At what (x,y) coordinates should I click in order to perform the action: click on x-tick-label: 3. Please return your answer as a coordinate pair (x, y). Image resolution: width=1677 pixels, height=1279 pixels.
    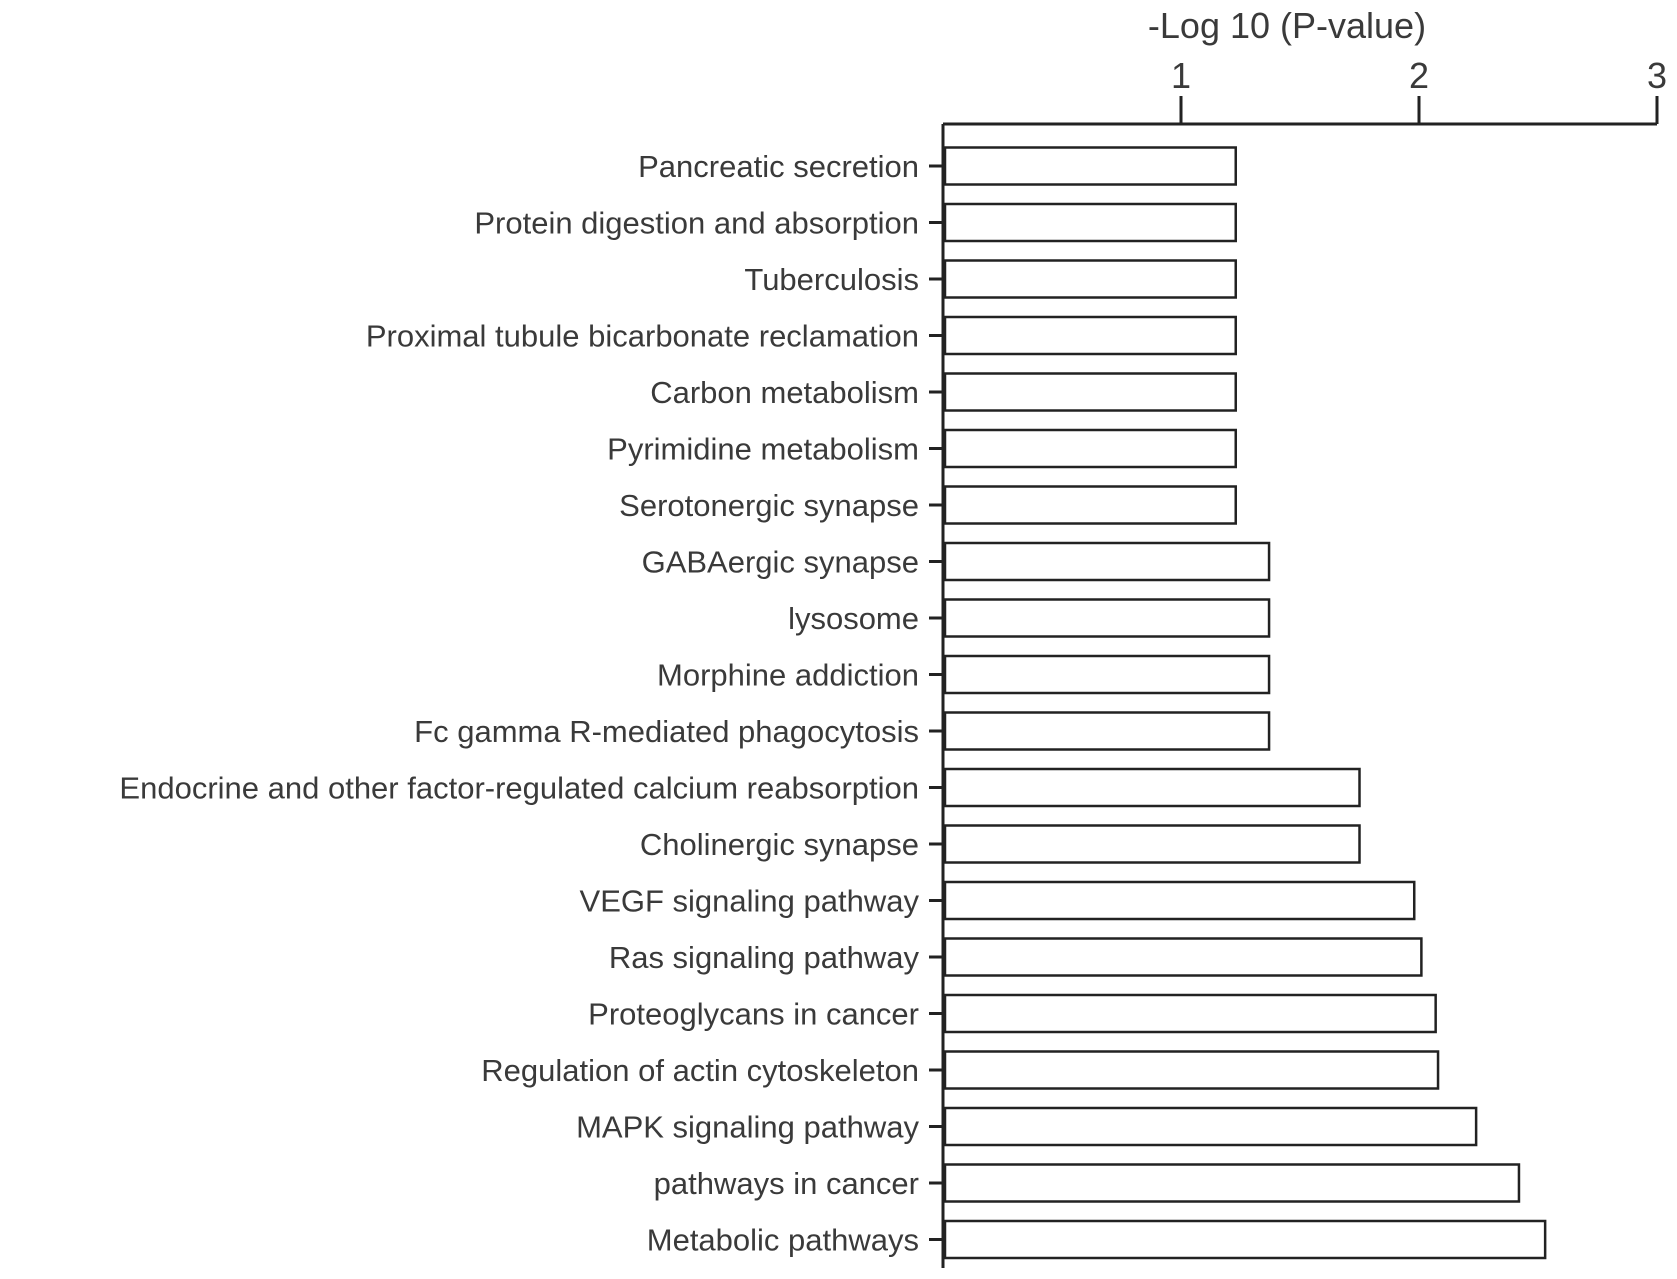
    Looking at the image, I should click on (1657, 75).